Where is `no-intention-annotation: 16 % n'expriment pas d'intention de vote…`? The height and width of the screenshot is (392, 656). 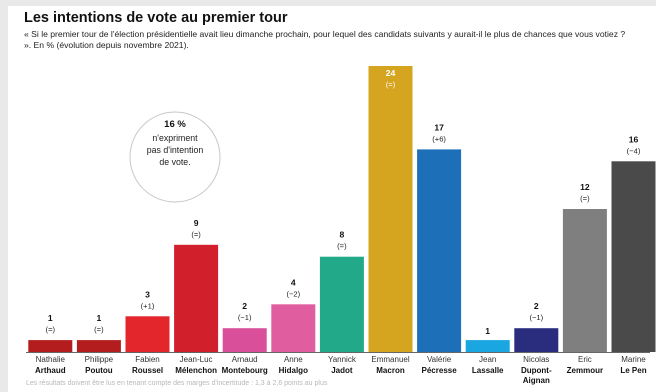 no-intention-annotation: 16 % n'expriment pas d'intention de vote… is located at coordinates (175, 157).